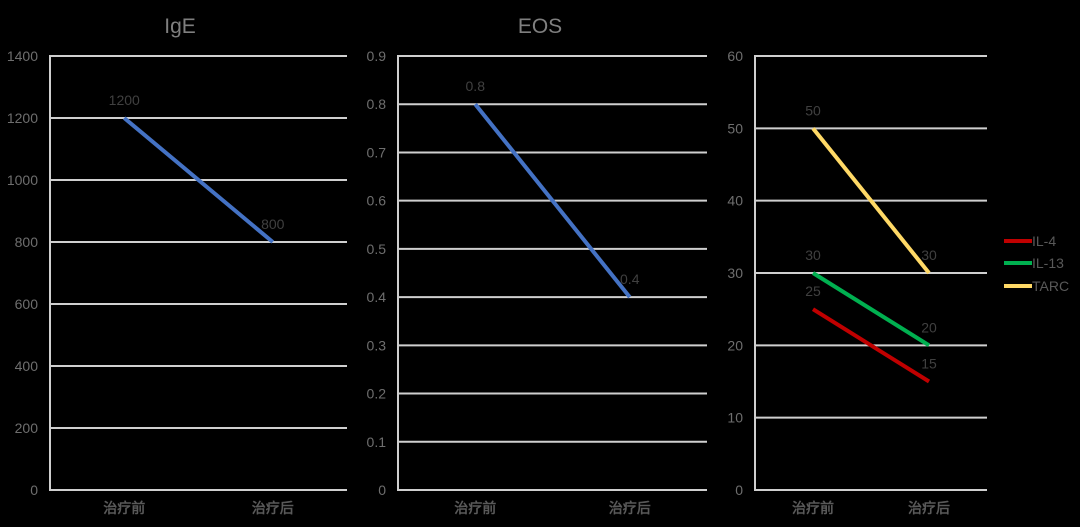 This screenshot has height=527, width=1080. What do you see at coordinates (735, 201) in the screenshot?
I see `y-tick-label: 40` at bounding box center [735, 201].